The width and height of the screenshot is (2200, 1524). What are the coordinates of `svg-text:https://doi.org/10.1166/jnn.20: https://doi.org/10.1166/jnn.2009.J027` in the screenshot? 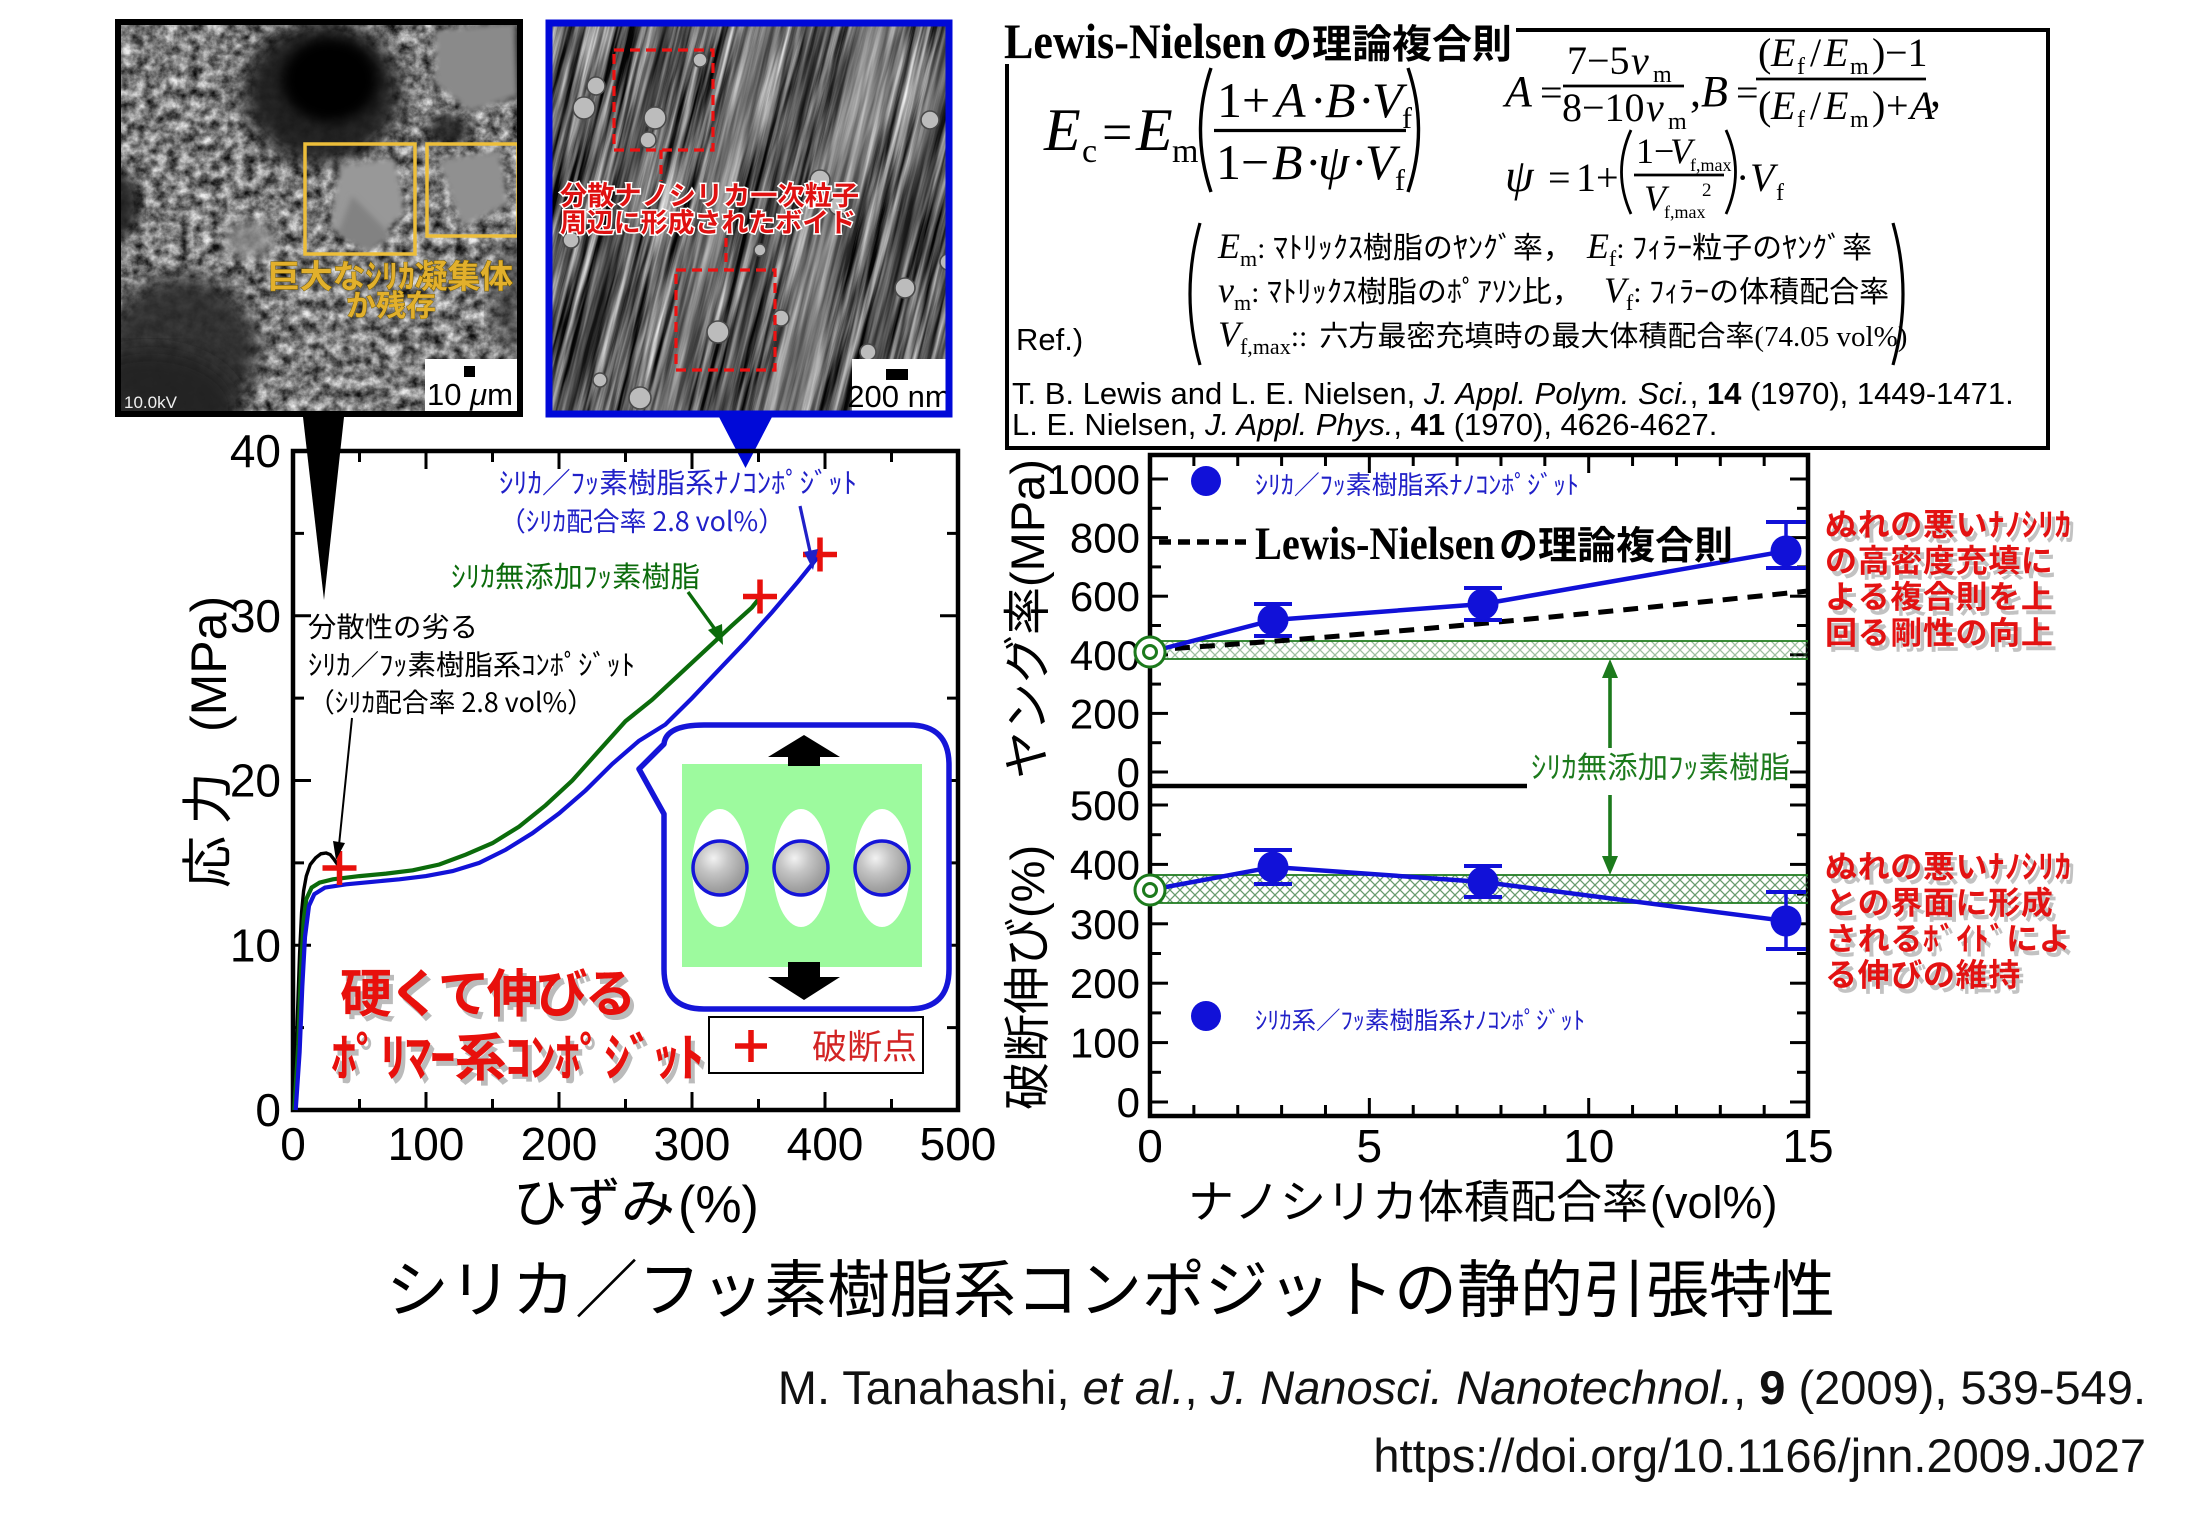 It's located at (1759, 1455).